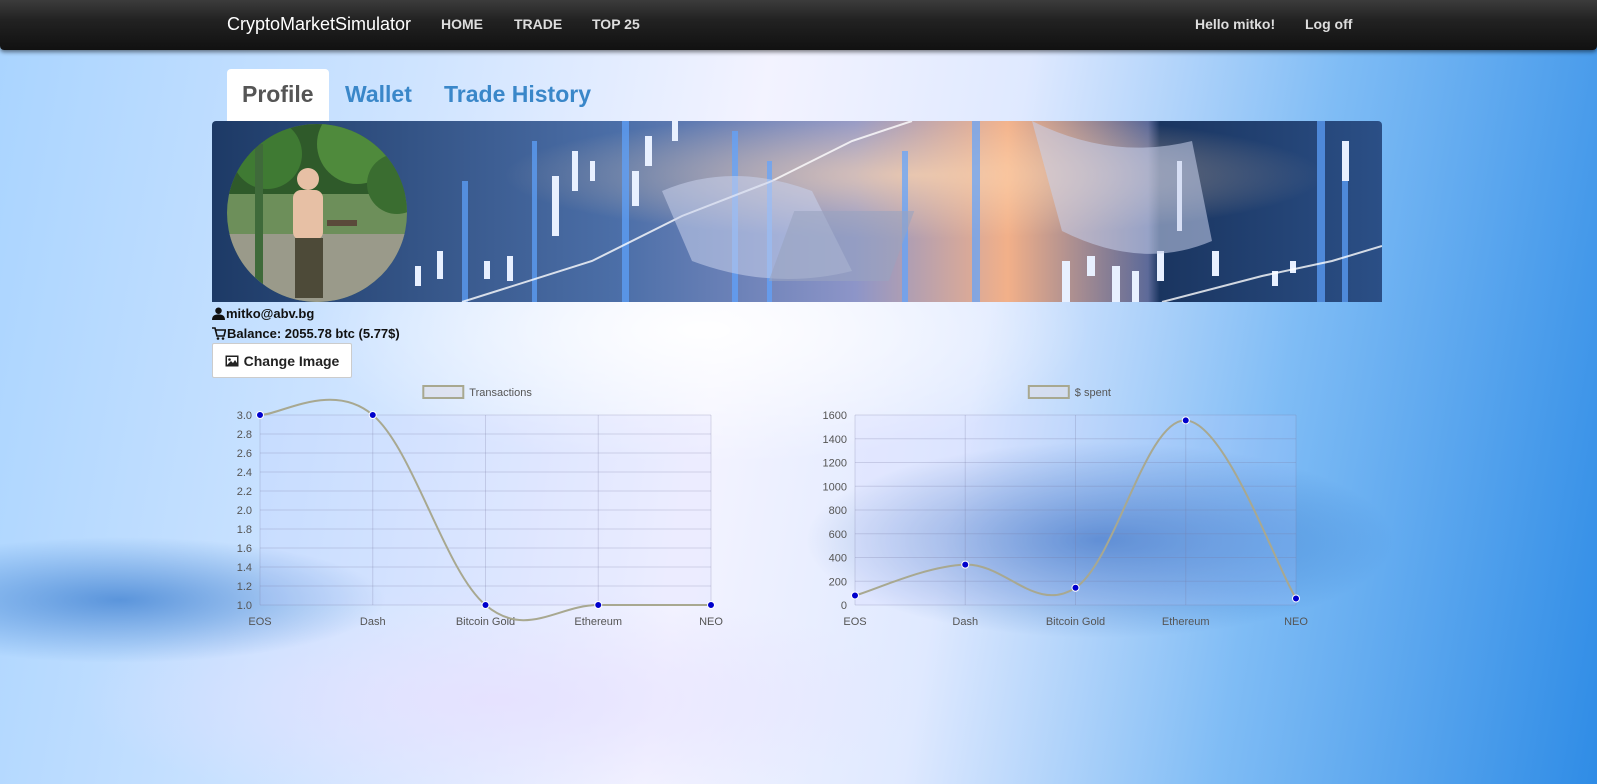  I want to click on nav-trade-link: TRADE, so click(538, 24).